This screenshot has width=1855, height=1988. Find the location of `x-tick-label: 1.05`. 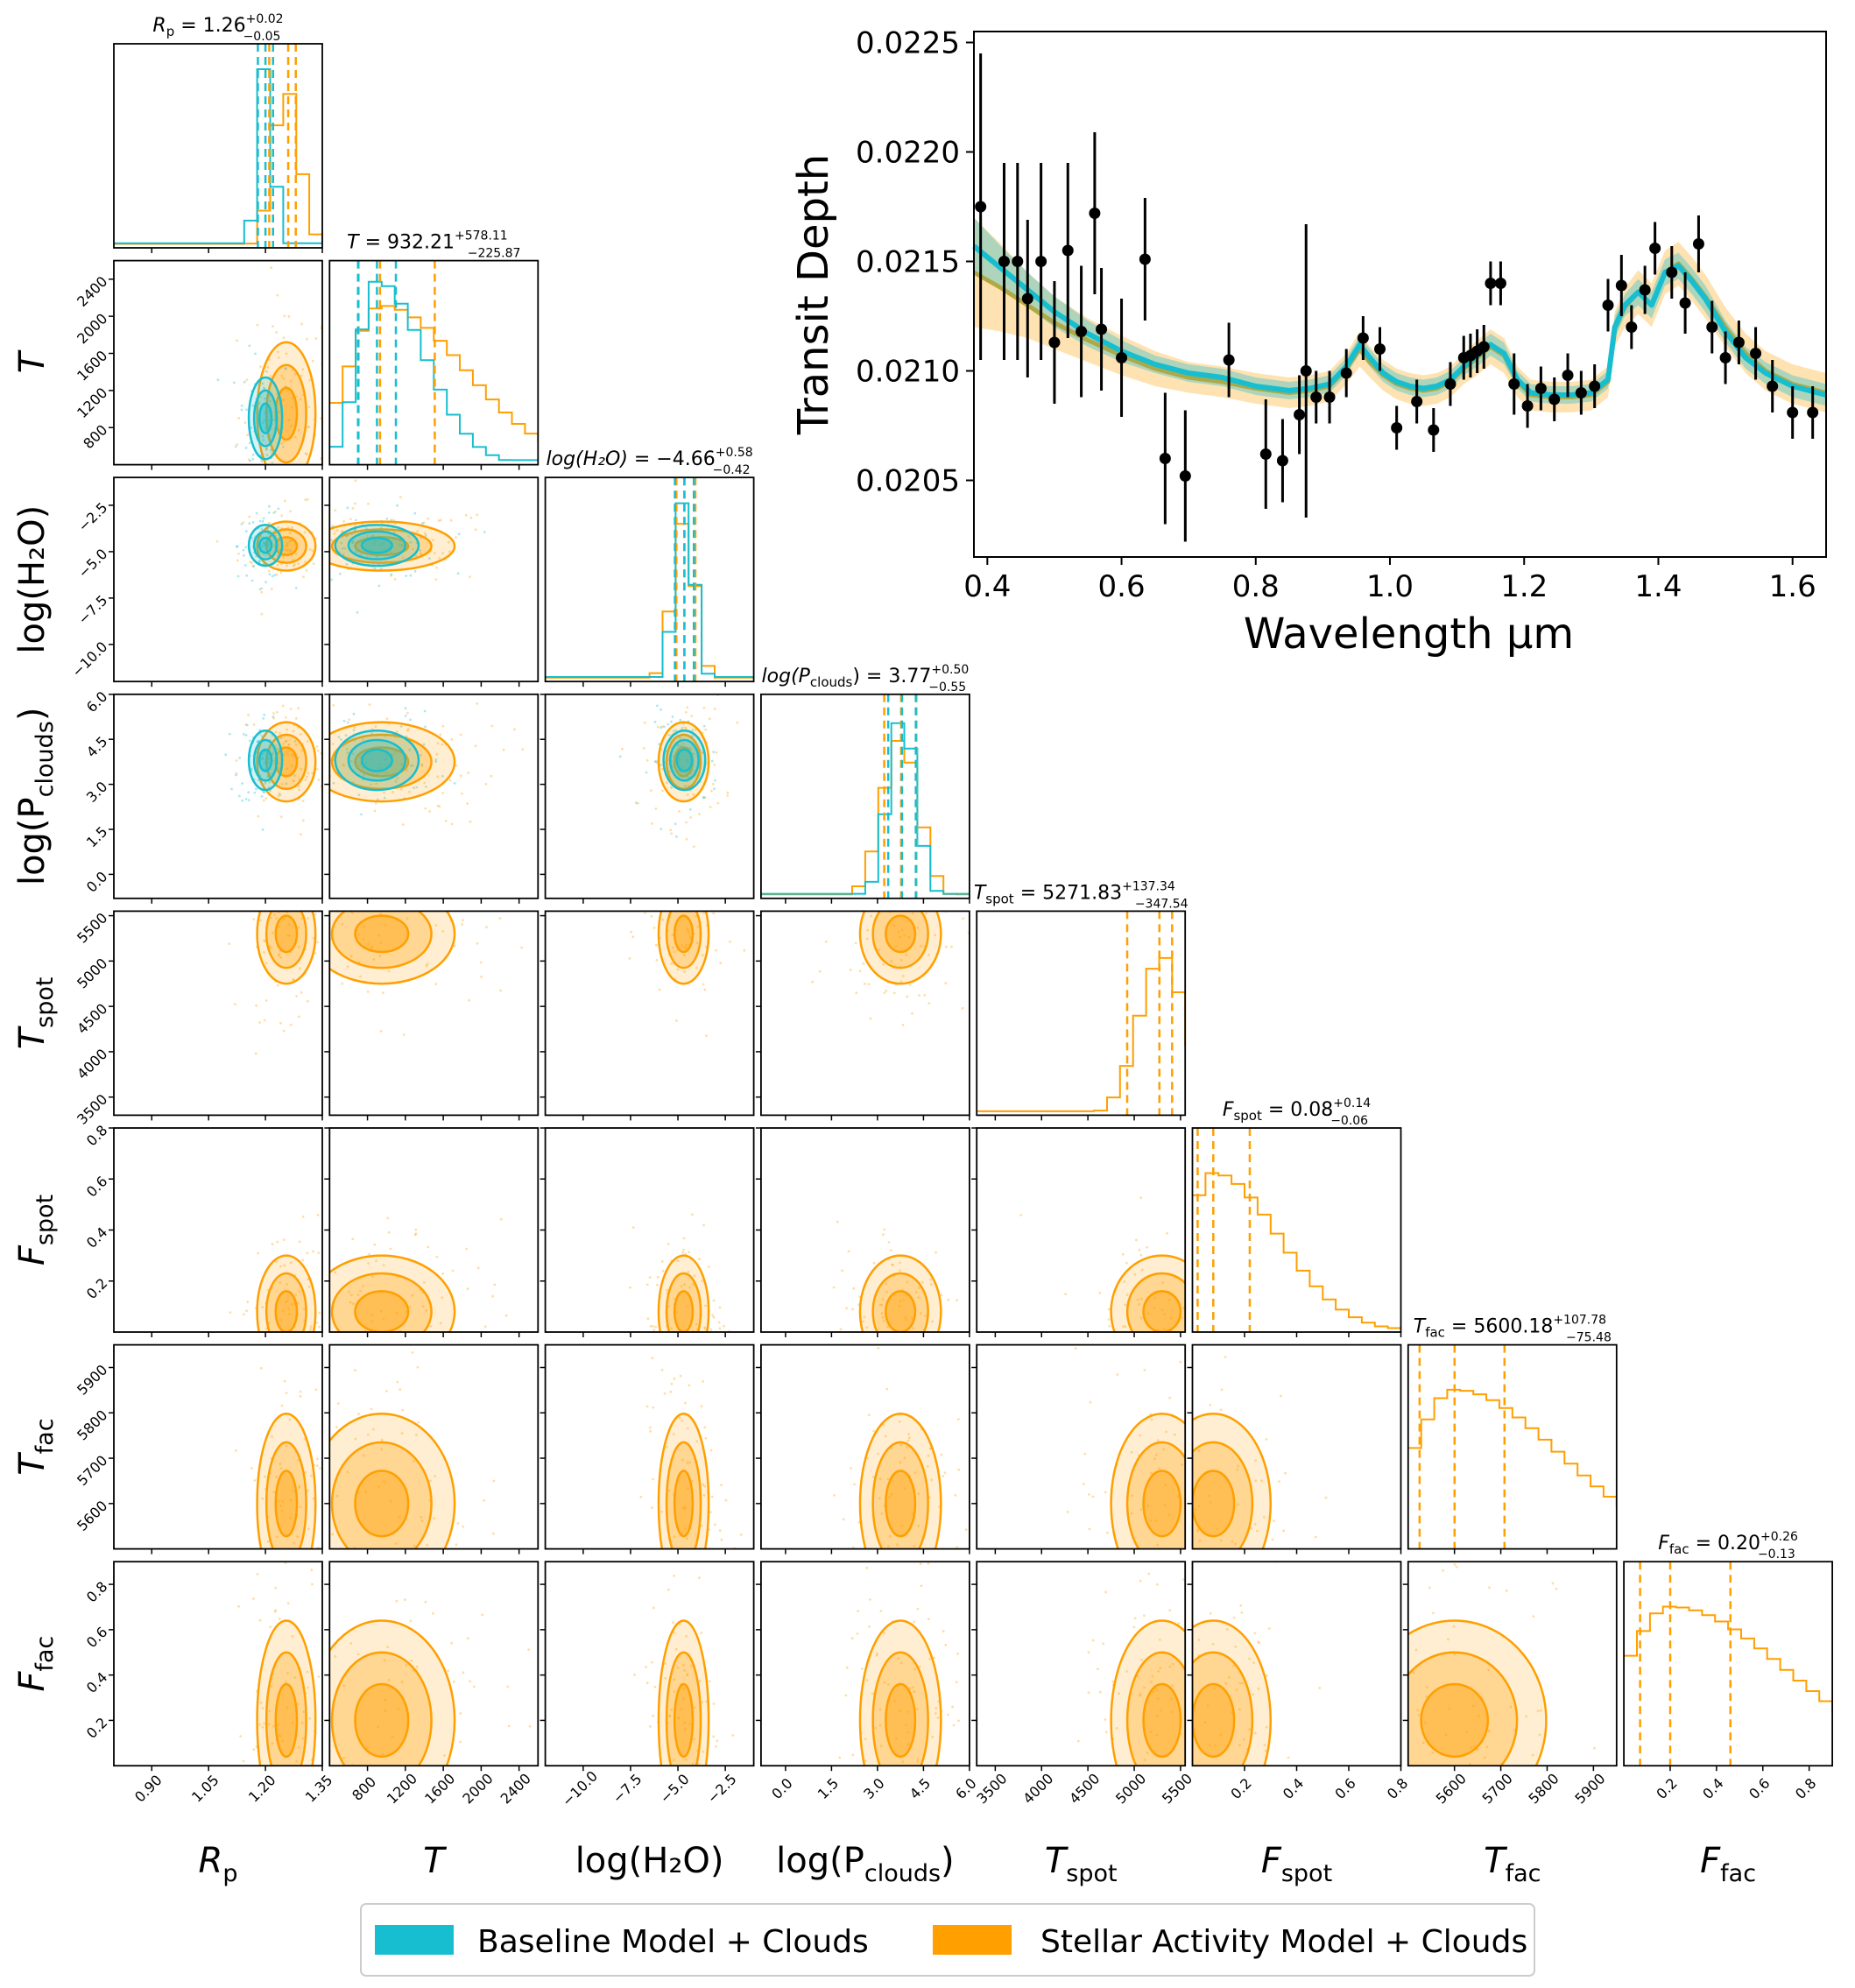

x-tick-label: 1.05 is located at coordinates (205, 1789).